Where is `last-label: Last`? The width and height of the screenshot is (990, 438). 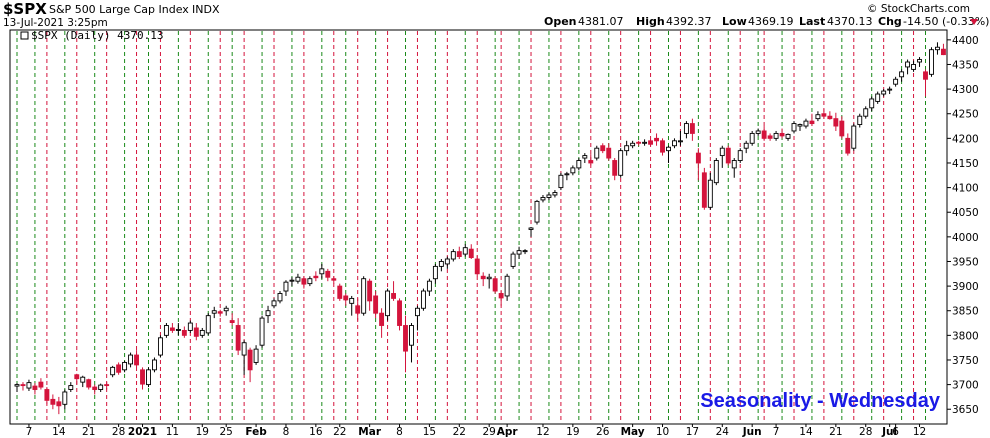
last-label: Last is located at coordinates (812, 21).